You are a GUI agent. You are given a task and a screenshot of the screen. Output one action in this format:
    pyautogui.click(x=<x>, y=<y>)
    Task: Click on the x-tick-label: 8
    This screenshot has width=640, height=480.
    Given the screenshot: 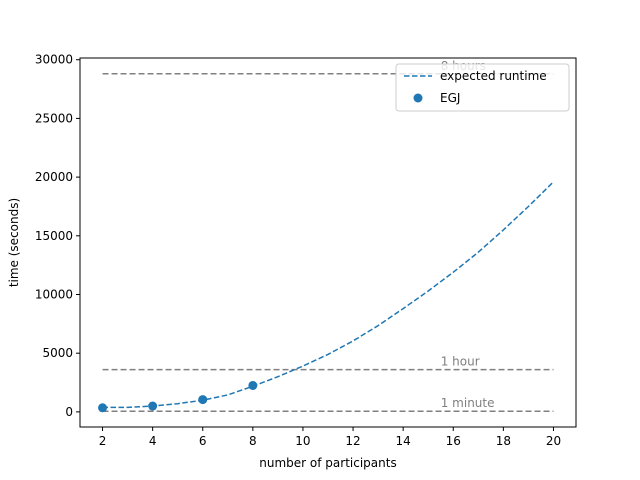 What is the action you would take?
    pyautogui.click(x=253, y=441)
    